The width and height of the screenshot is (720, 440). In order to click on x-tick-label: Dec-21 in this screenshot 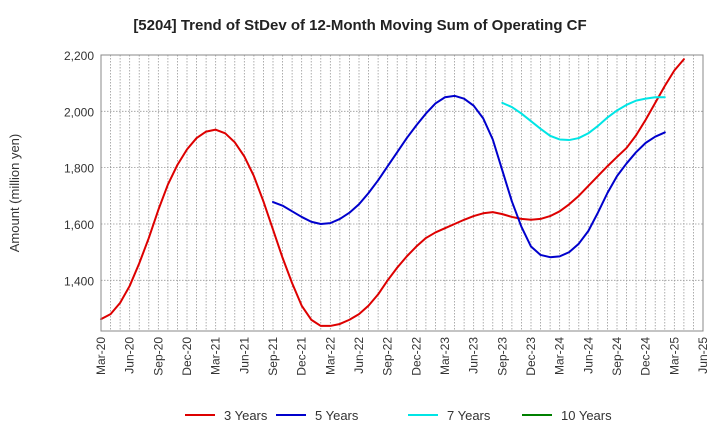, I will do `click(302, 356)`.